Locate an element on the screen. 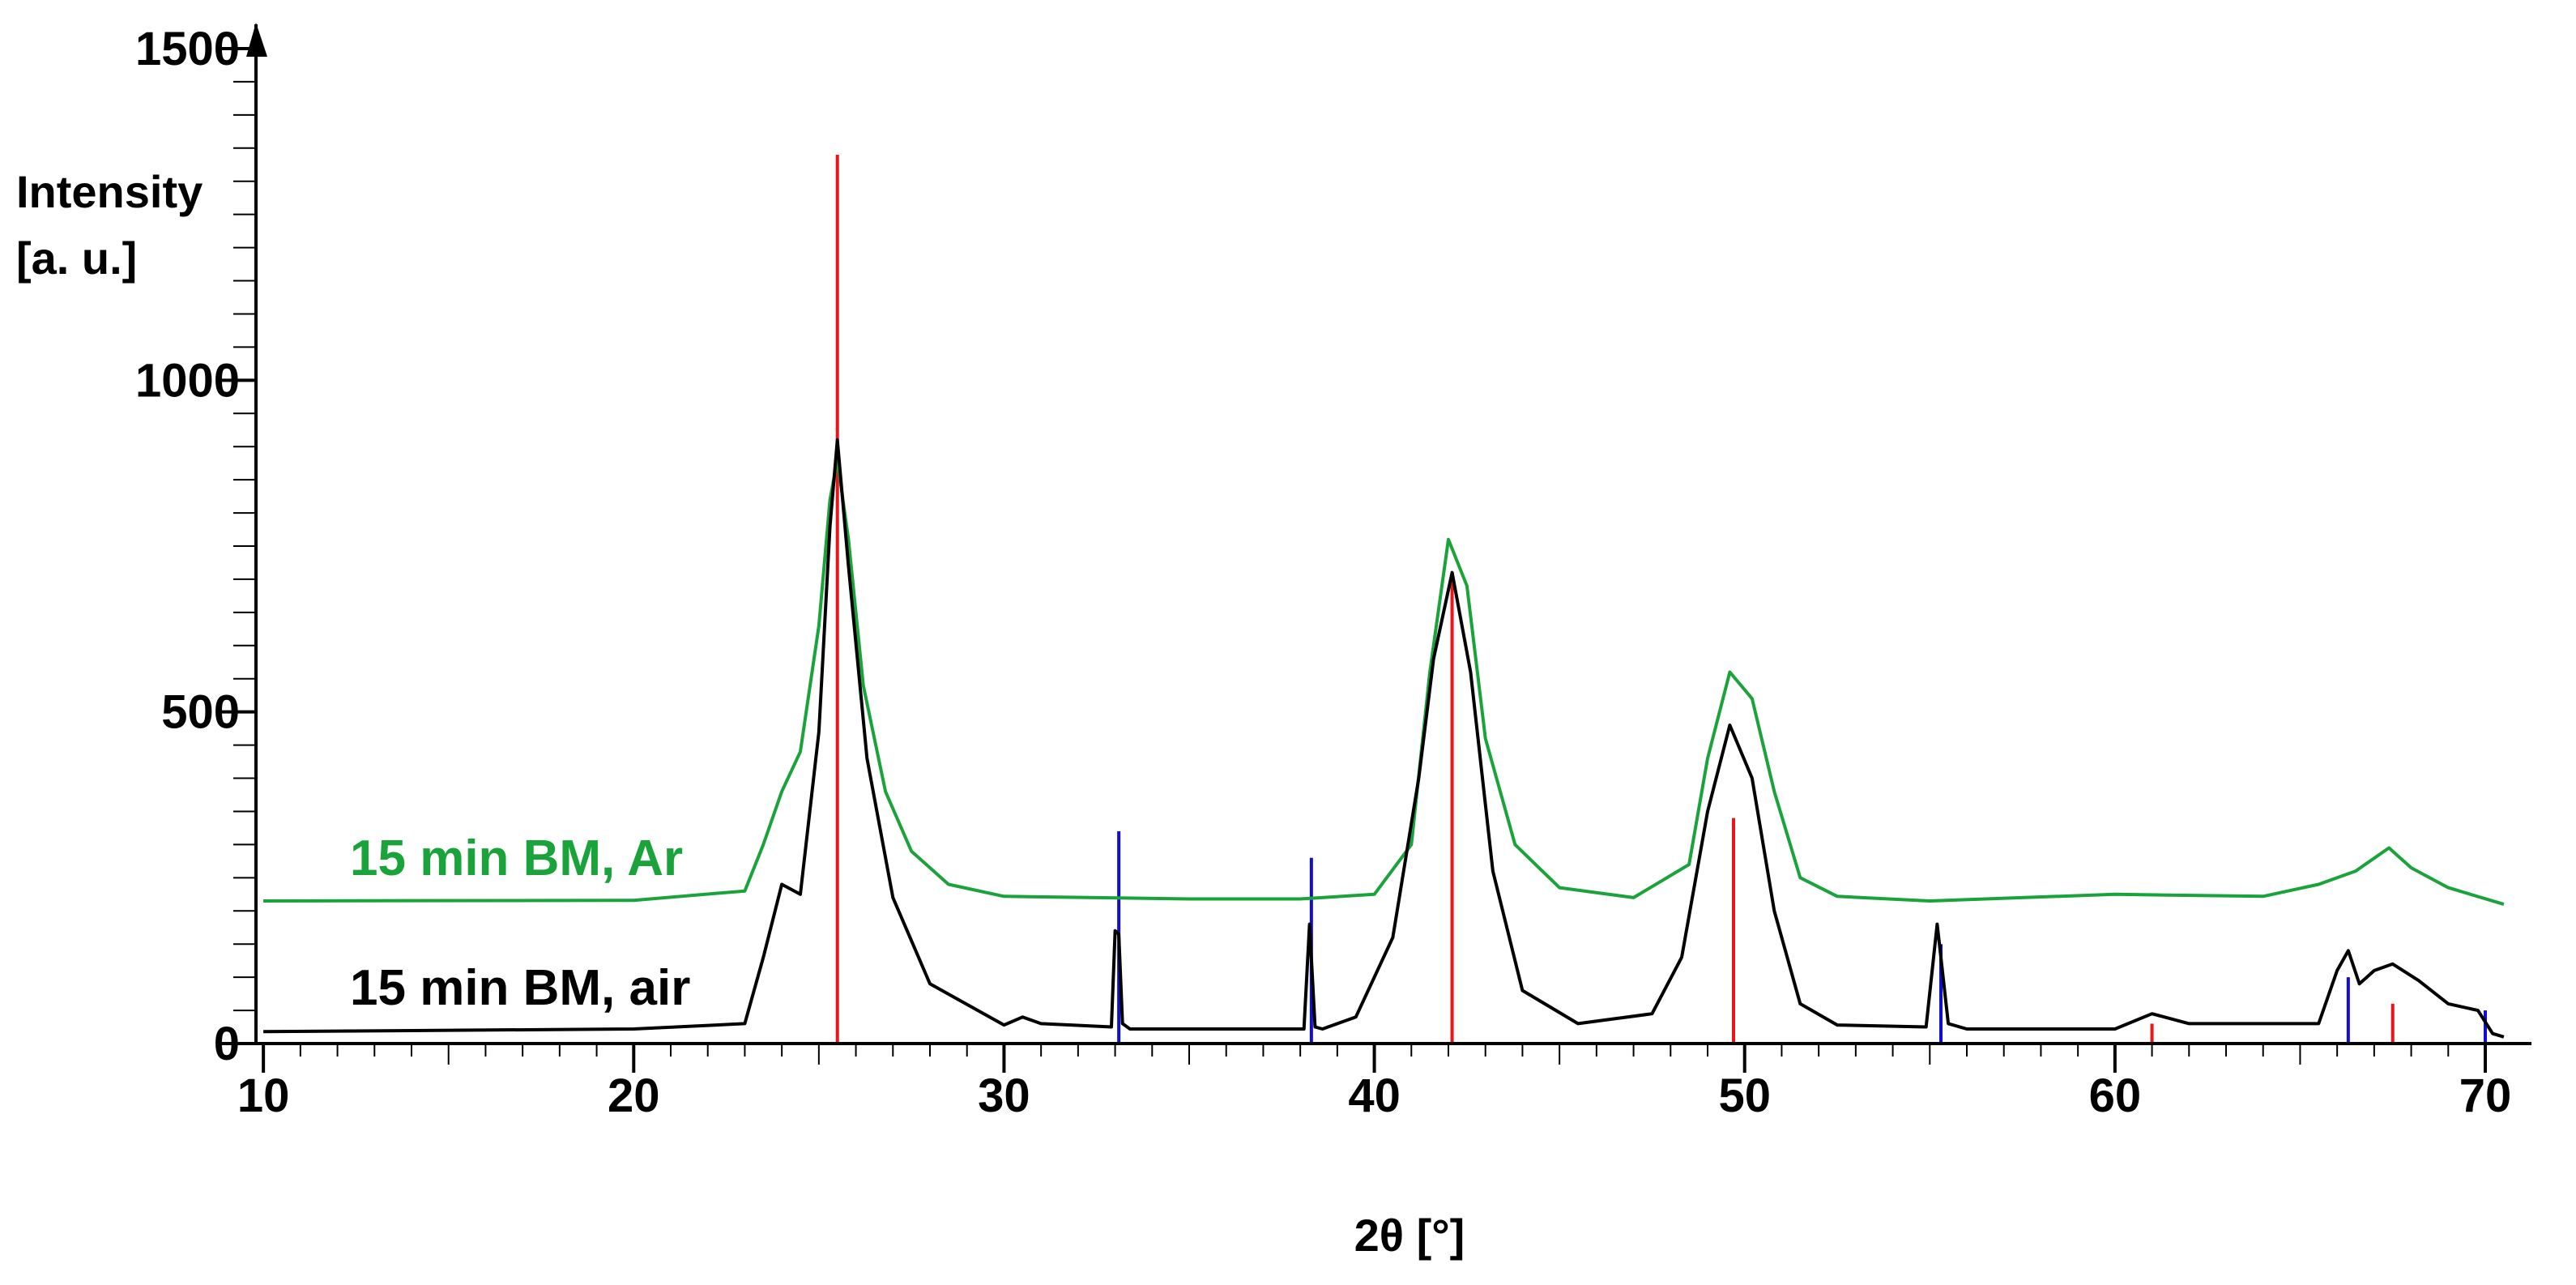 Image resolution: width=2576 pixels, height=1285 pixels. x-tick-label: 50 is located at coordinates (1744, 1095).